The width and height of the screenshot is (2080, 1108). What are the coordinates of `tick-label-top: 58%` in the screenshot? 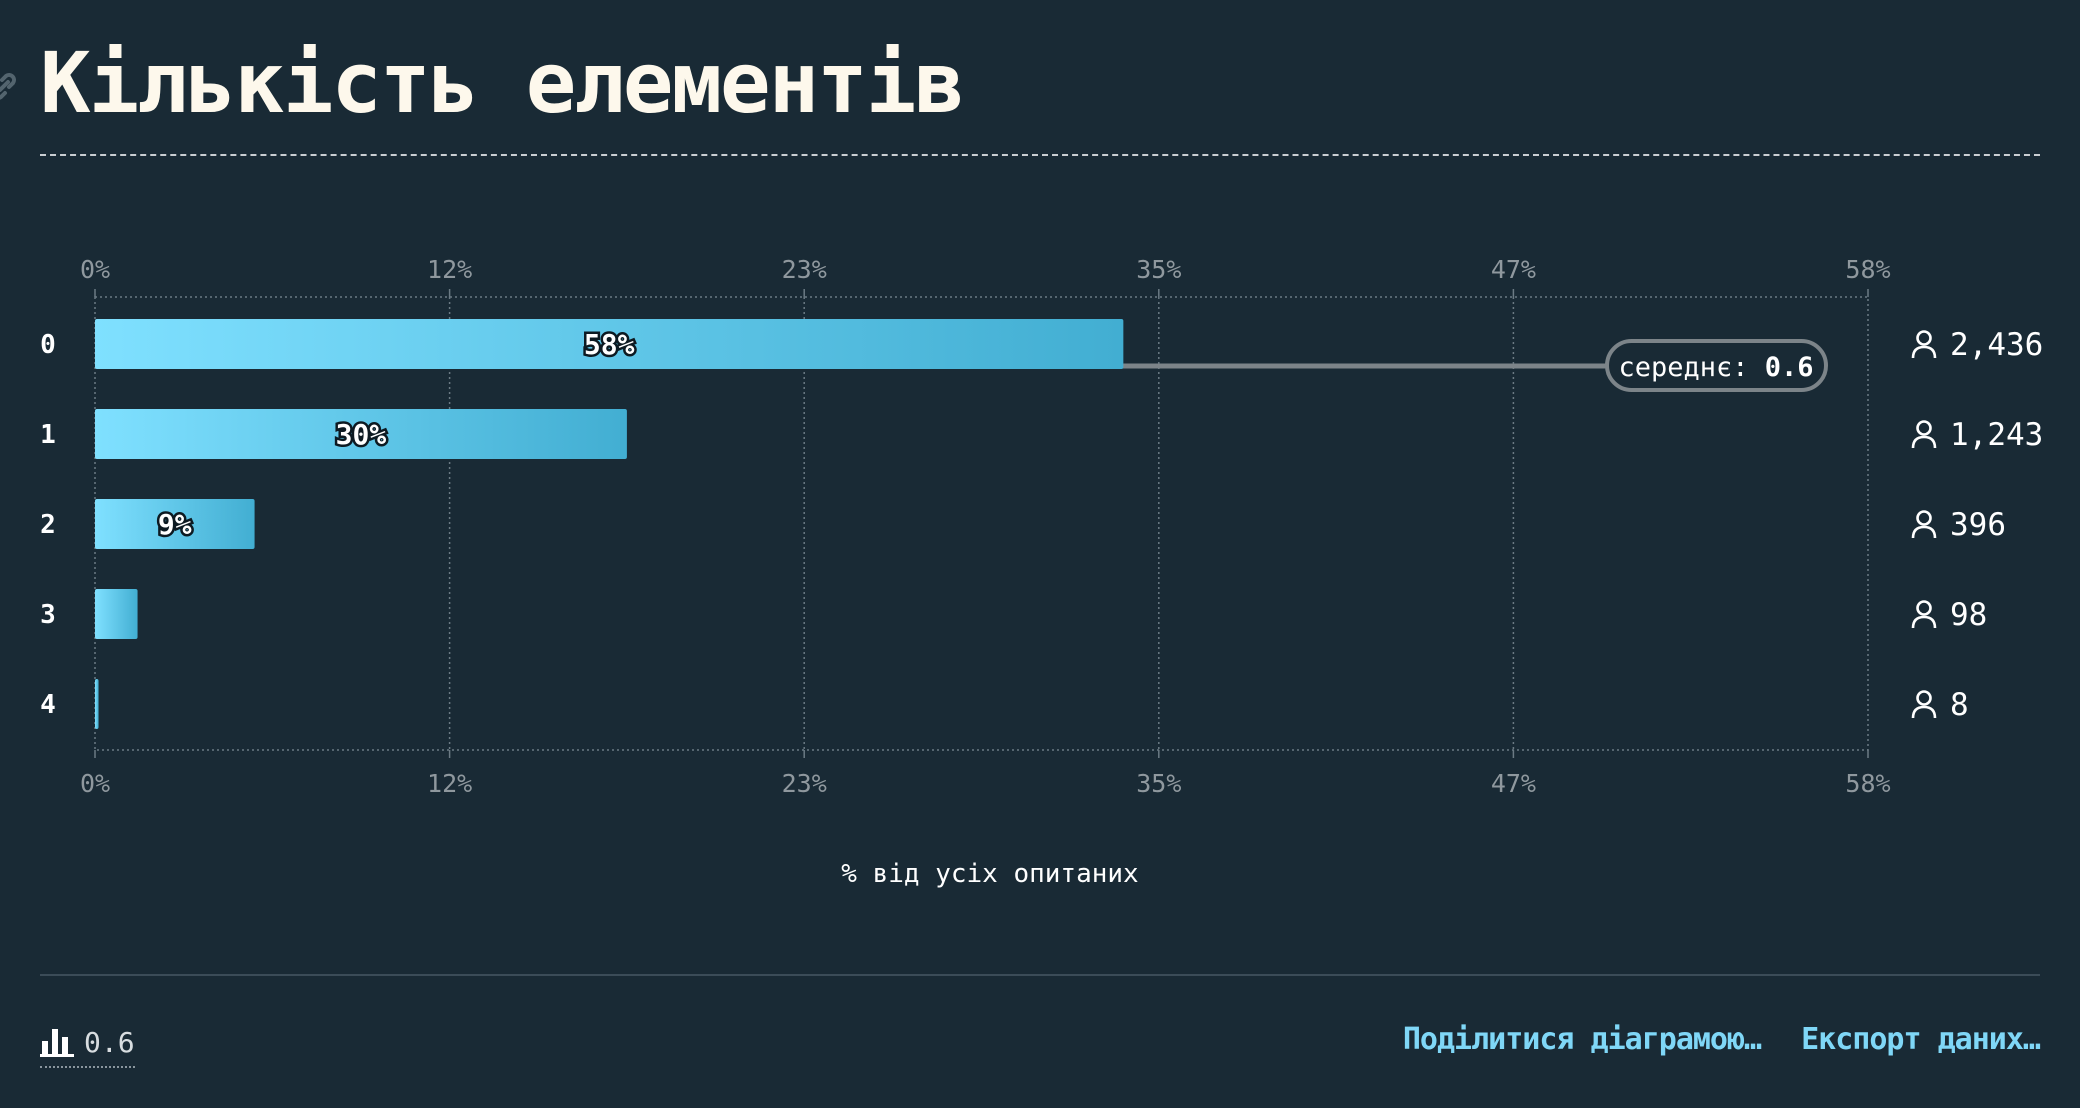 It's located at (1867, 269).